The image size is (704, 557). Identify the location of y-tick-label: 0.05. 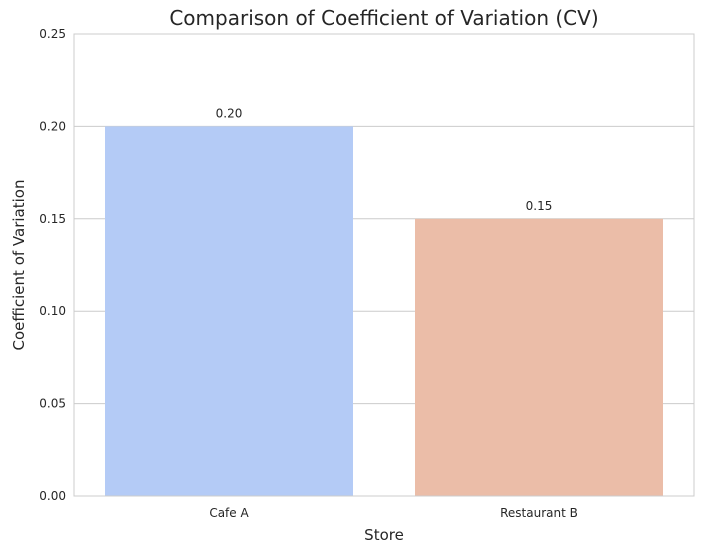
(52, 404).